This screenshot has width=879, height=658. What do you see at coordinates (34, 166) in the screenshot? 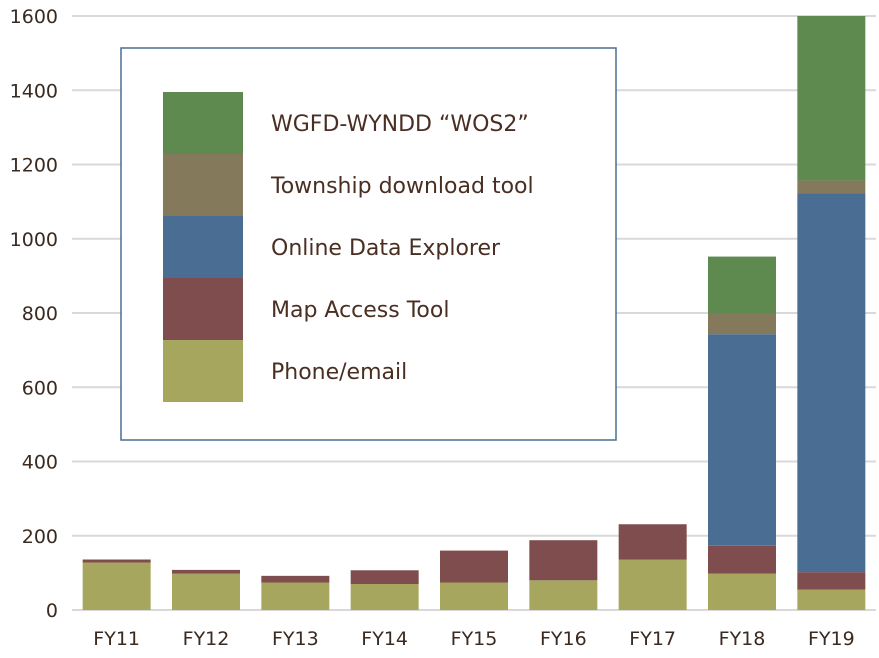
I see `y-tick-label: 1200` at bounding box center [34, 166].